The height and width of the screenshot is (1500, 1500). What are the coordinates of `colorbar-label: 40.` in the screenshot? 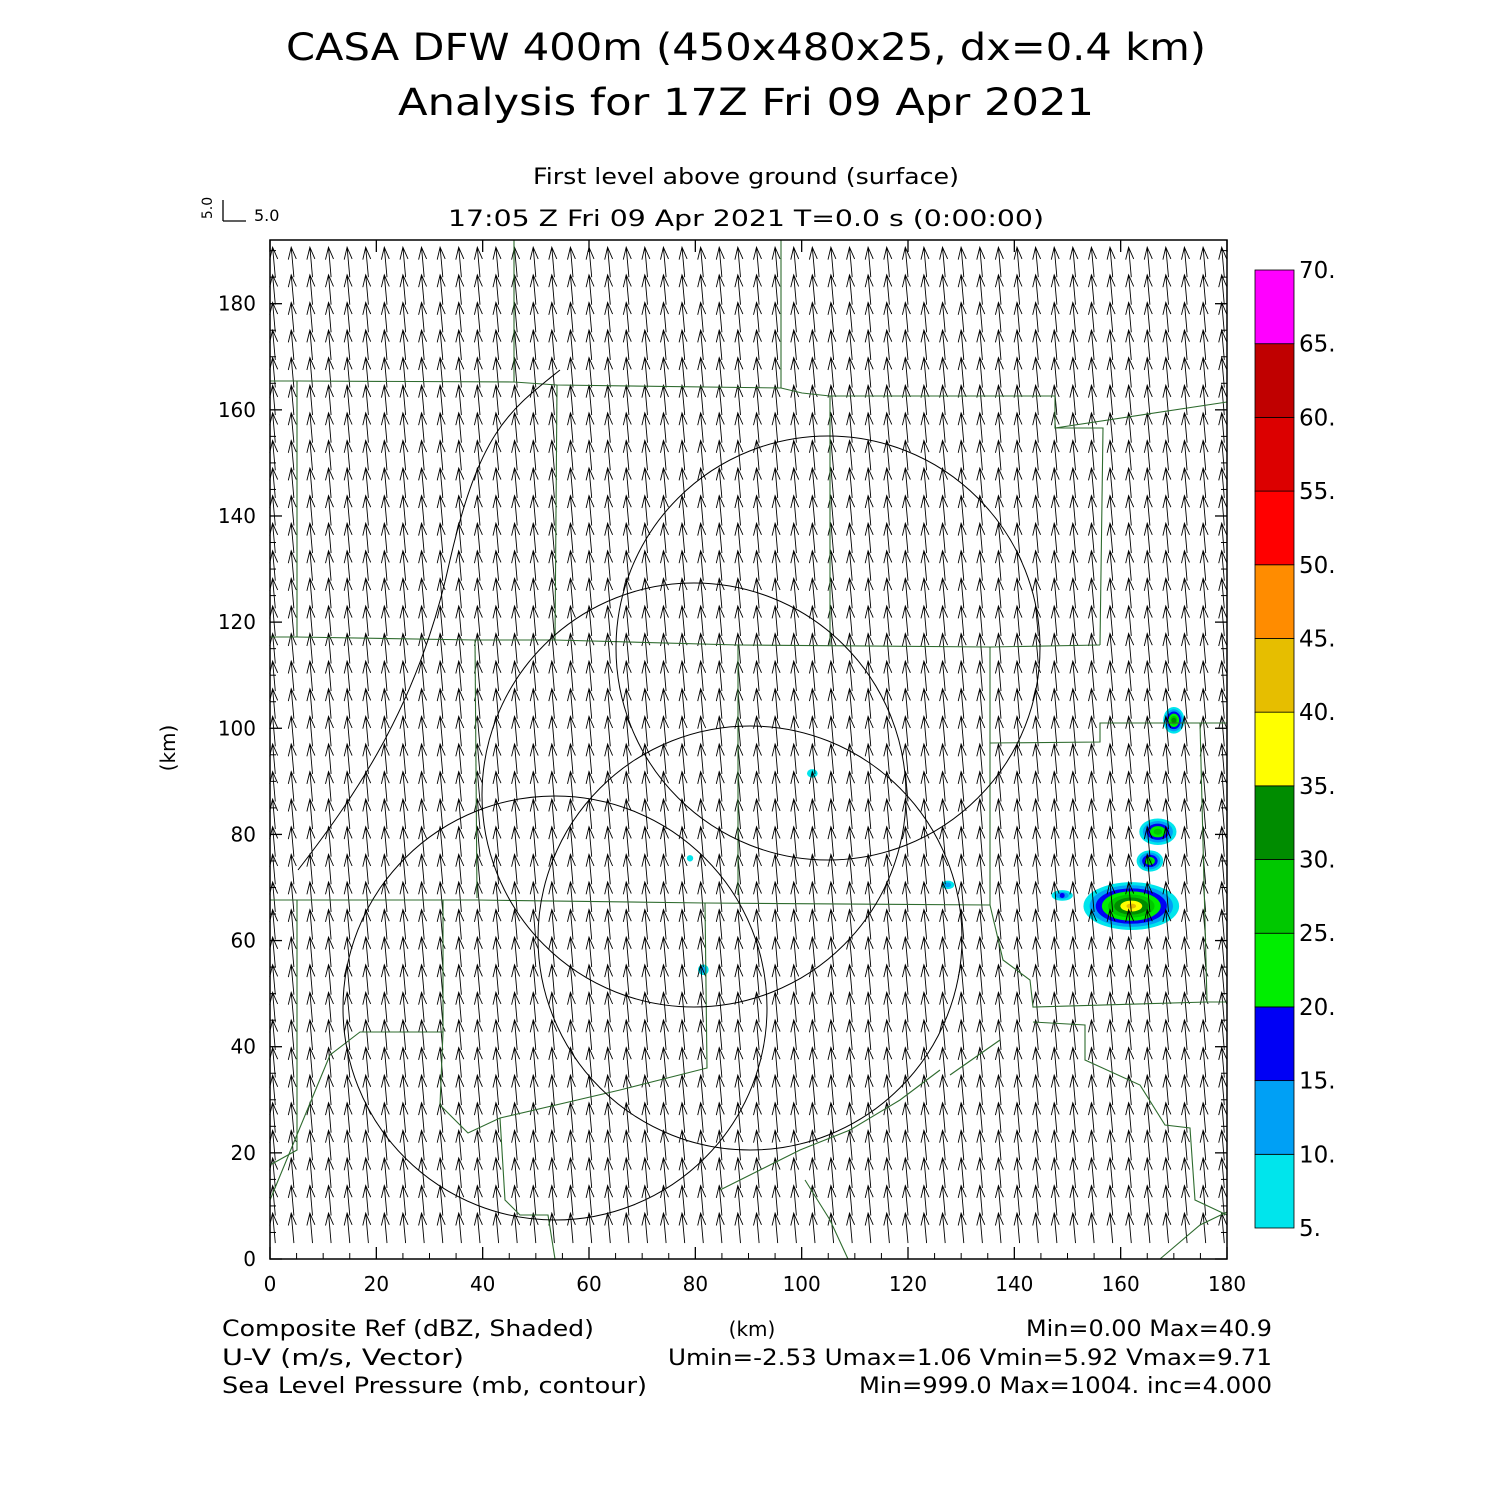 It's located at (1317, 713).